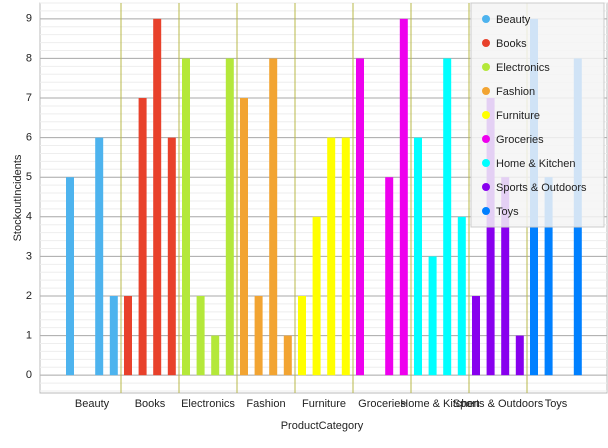  Describe the element at coordinates (29, 98) in the screenshot. I see `y-tick-label: 7` at that location.